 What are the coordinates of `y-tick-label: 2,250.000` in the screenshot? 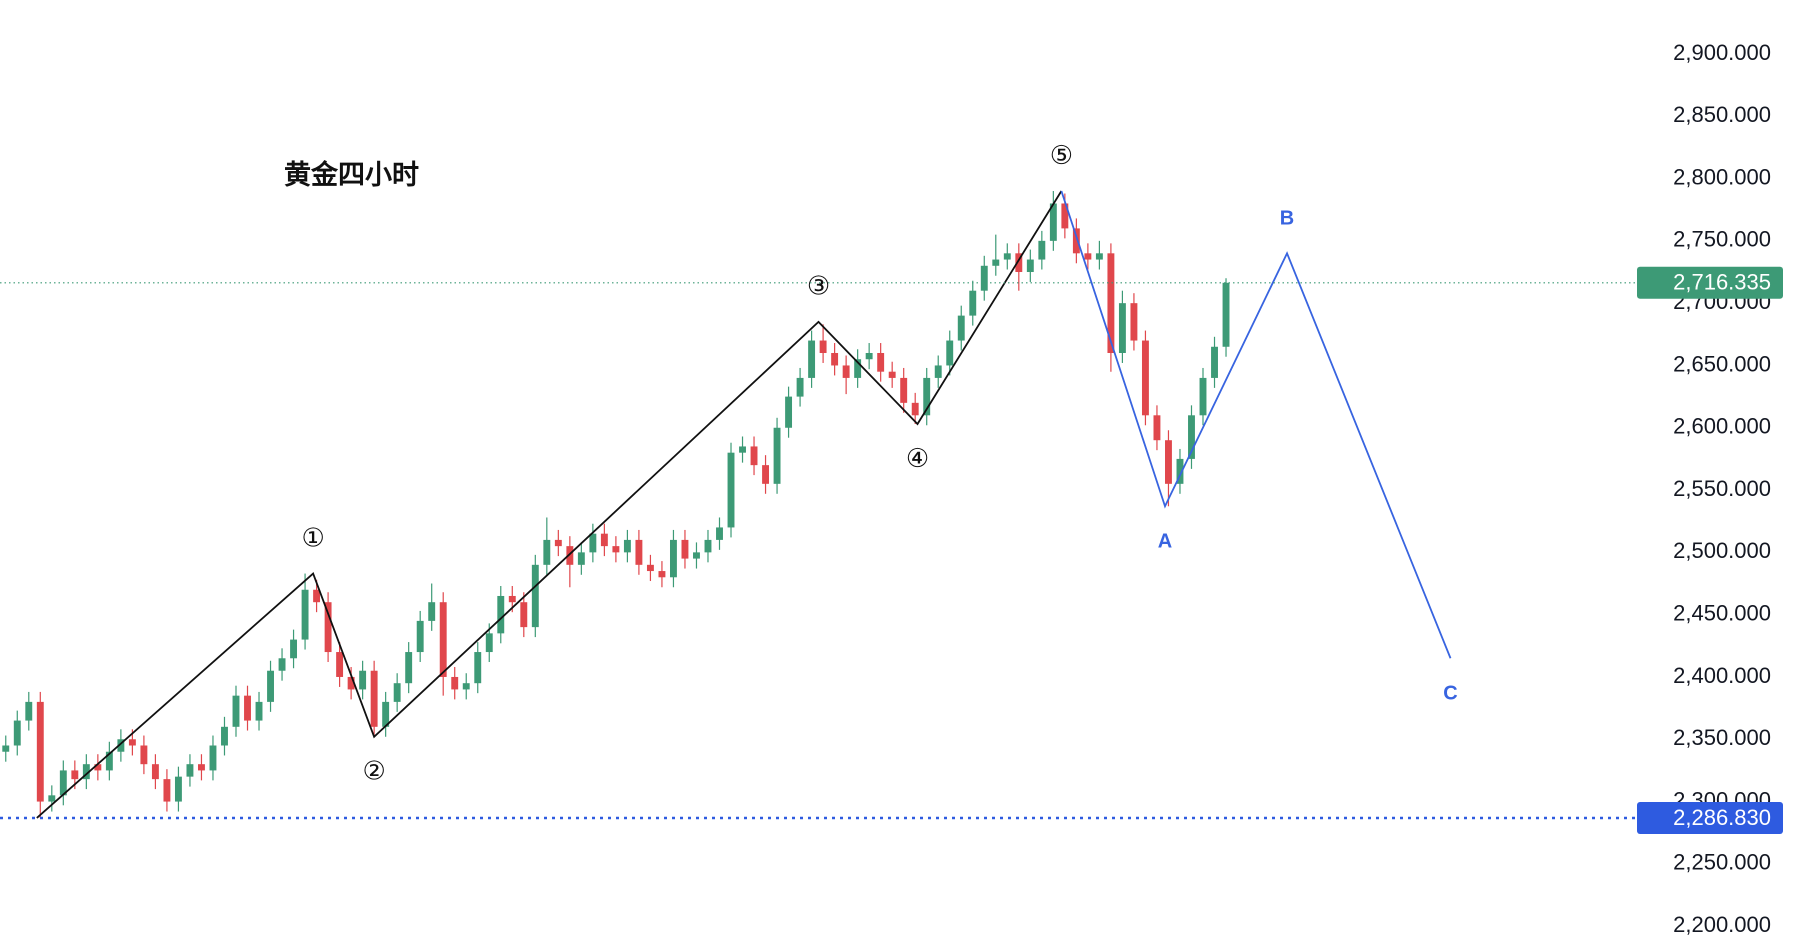 It's located at (1722, 862).